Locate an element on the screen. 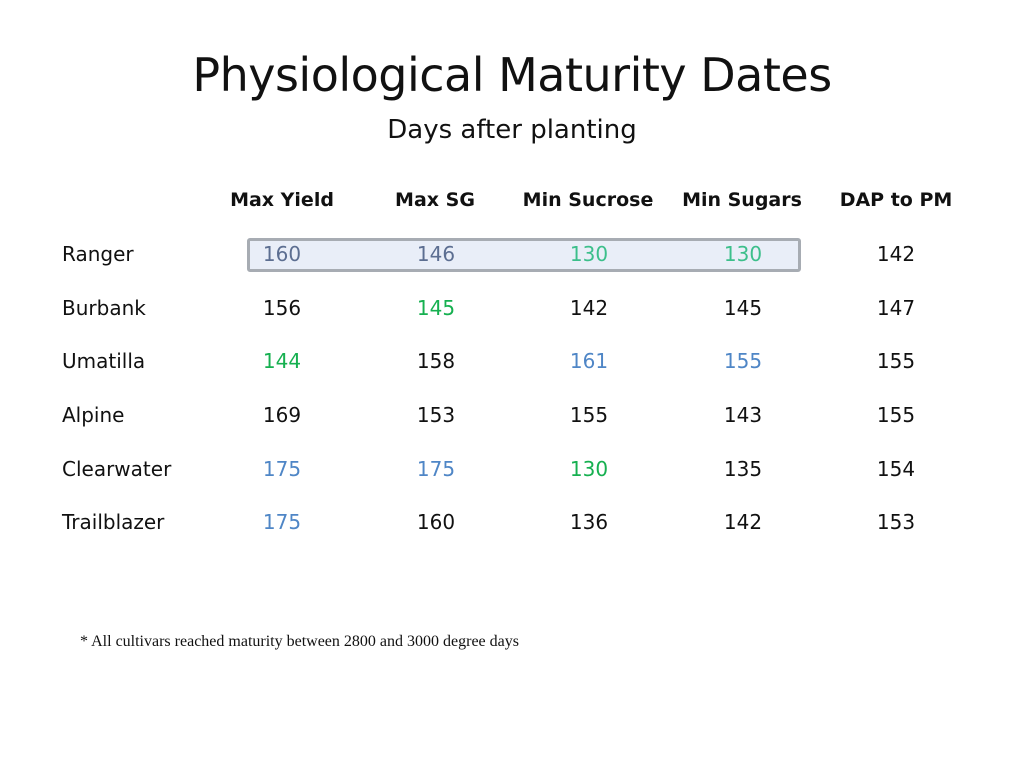  ranger-row-highlight is located at coordinates (524, 255).